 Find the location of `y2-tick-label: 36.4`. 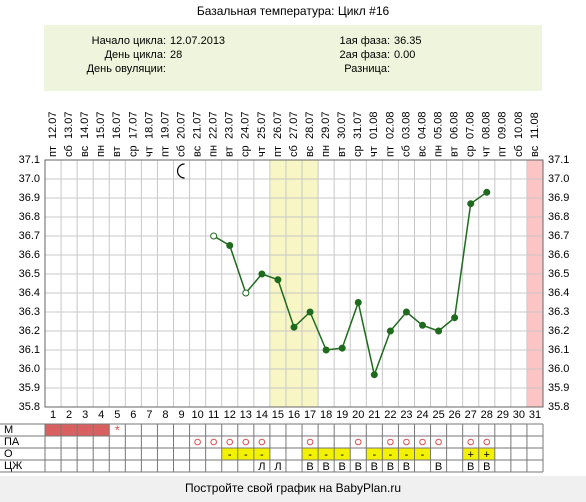

y2-tick-label: 36.4 is located at coordinates (558, 293).